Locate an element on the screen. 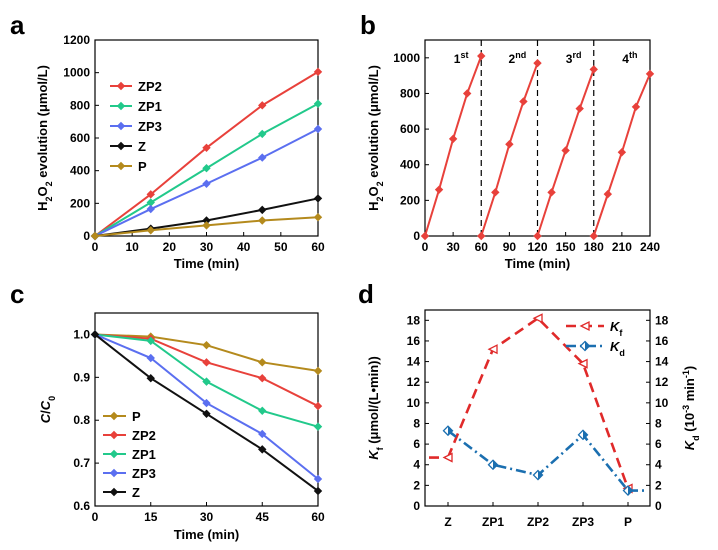 The height and width of the screenshot is (550, 718). panel-b-y-tick-label: 200 is located at coordinates (410, 200).